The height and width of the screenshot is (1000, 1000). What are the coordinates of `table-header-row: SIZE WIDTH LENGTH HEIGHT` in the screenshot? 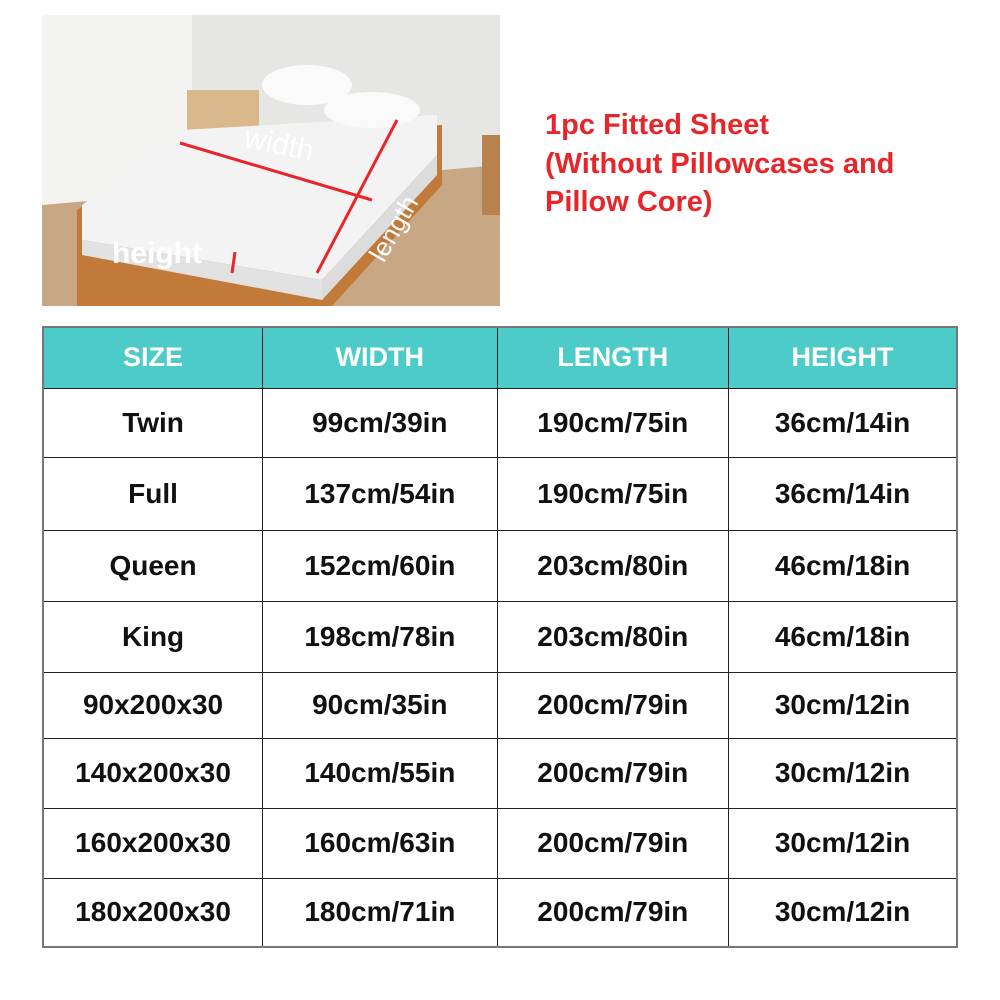 It's located at (500, 358).